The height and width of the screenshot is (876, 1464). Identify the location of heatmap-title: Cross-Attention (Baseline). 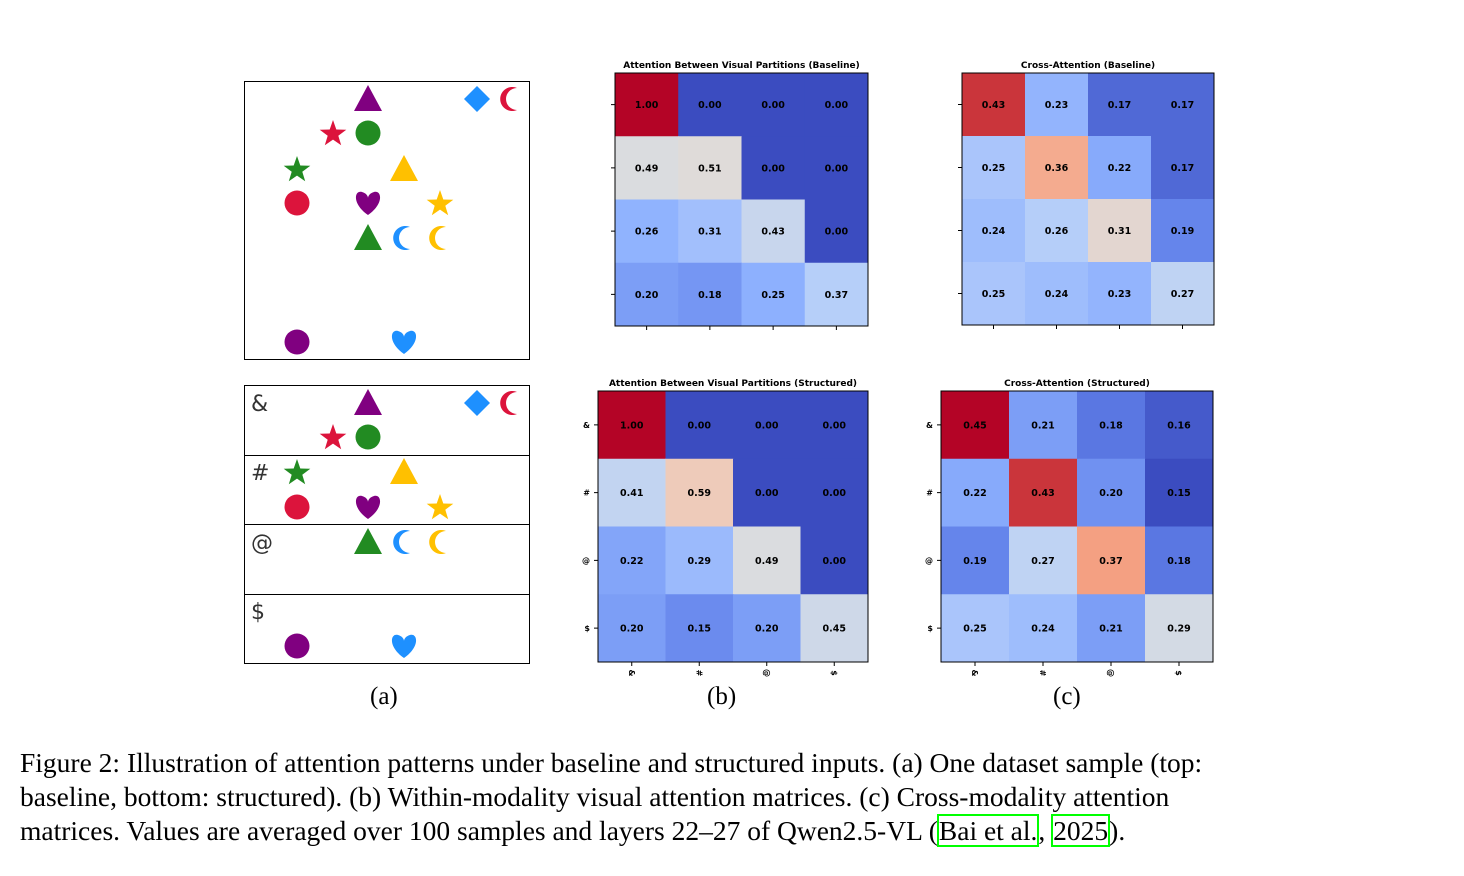
(1088, 66).